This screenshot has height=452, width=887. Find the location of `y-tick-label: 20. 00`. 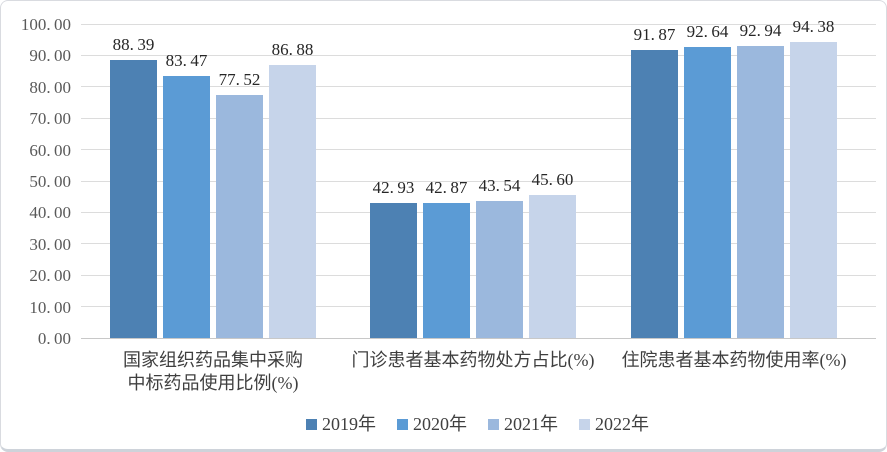

y-tick-label: 20. 00 is located at coordinates (50, 276).